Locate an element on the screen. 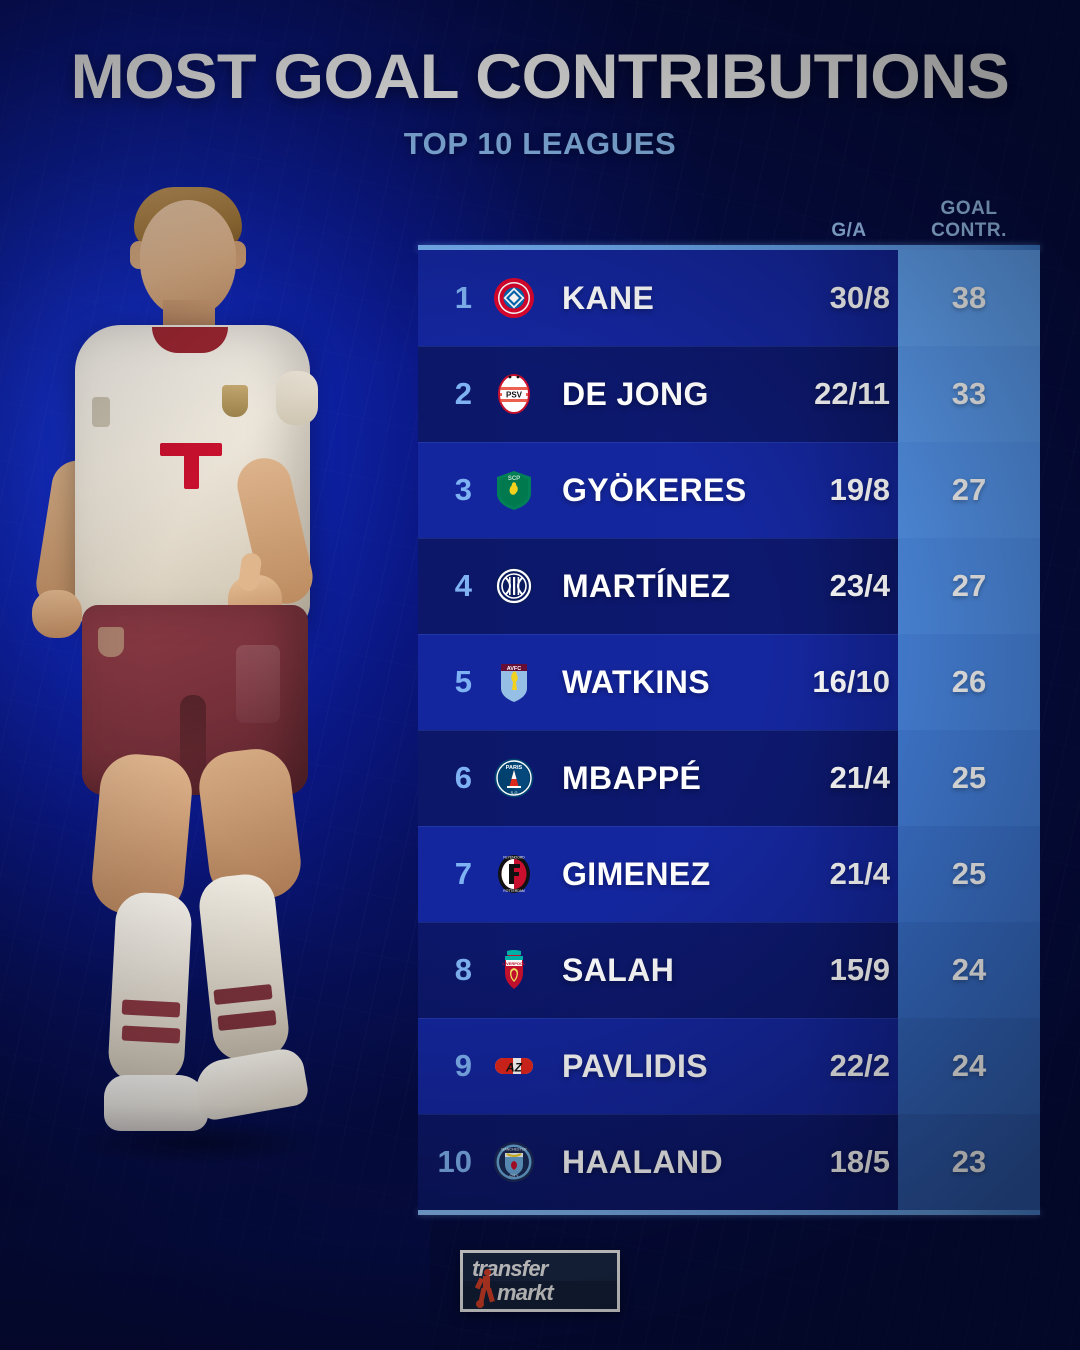  table-row: 3 SCP GYÖKERES 19/8 27 is located at coordinates (729, 490).